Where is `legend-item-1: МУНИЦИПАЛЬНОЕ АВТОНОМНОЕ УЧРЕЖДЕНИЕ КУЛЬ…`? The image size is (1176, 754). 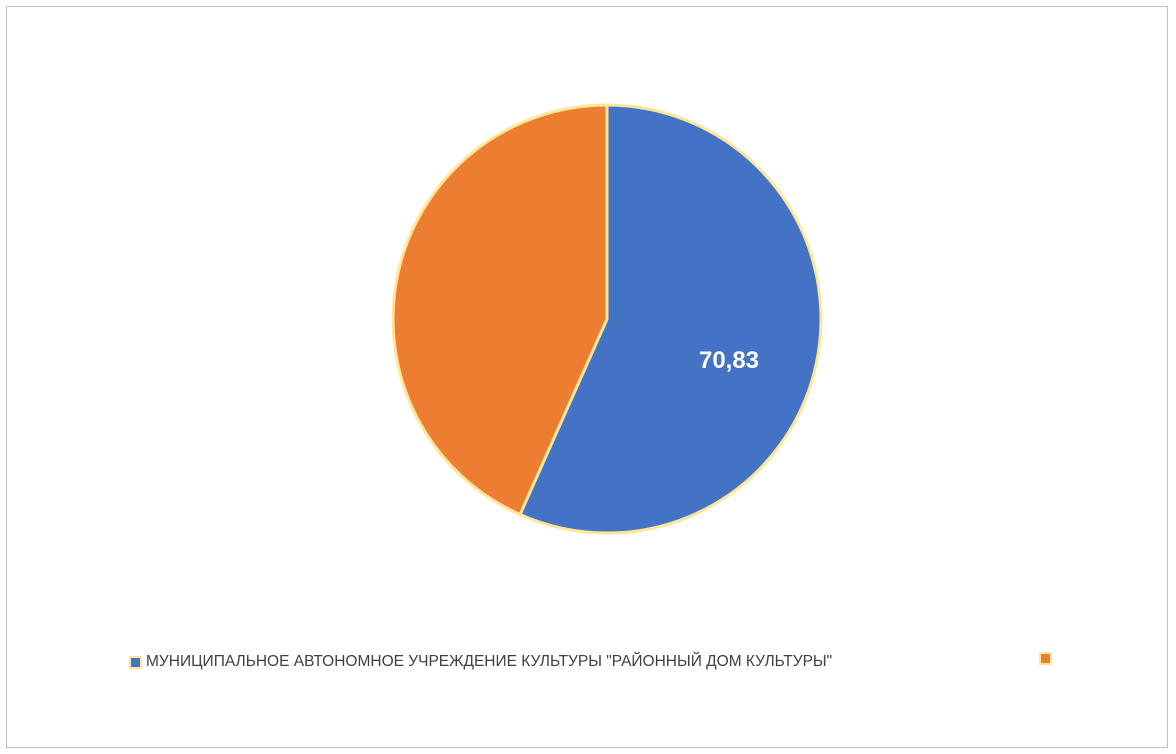 legend-item-1: МУНИЦИПАЛЬНОЕ АВТОНОМНОЕ УЧРЕЖДЕНИЕ КУЛЬ… is located at coordinates (480, 662).